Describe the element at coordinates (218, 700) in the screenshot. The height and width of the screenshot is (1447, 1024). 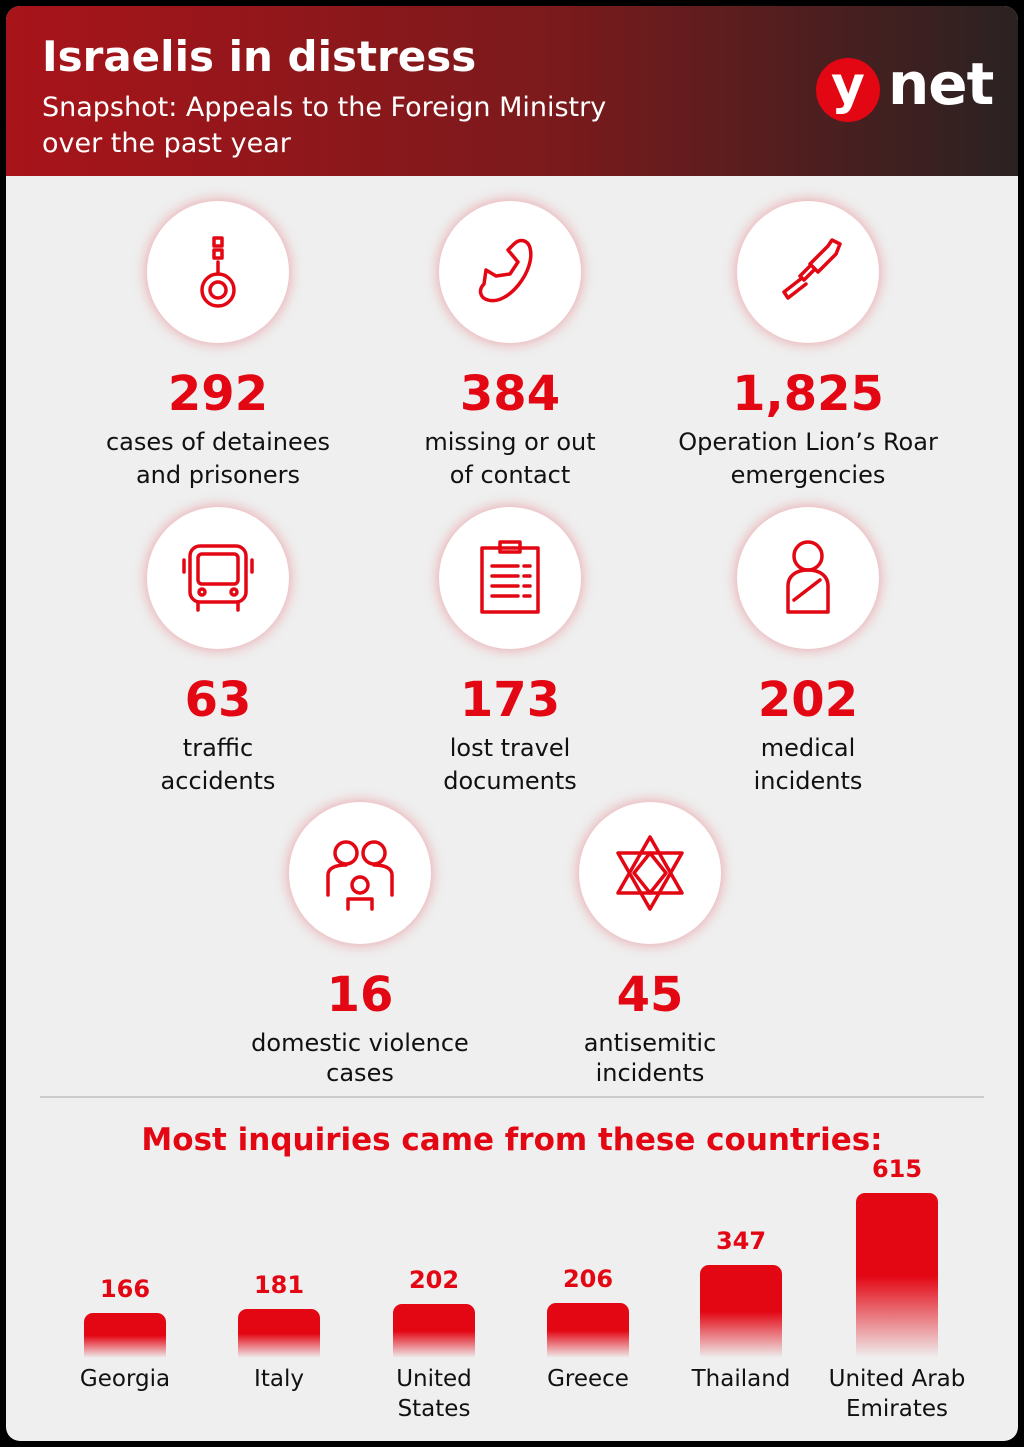
I see `stat-value: 63` at that location.